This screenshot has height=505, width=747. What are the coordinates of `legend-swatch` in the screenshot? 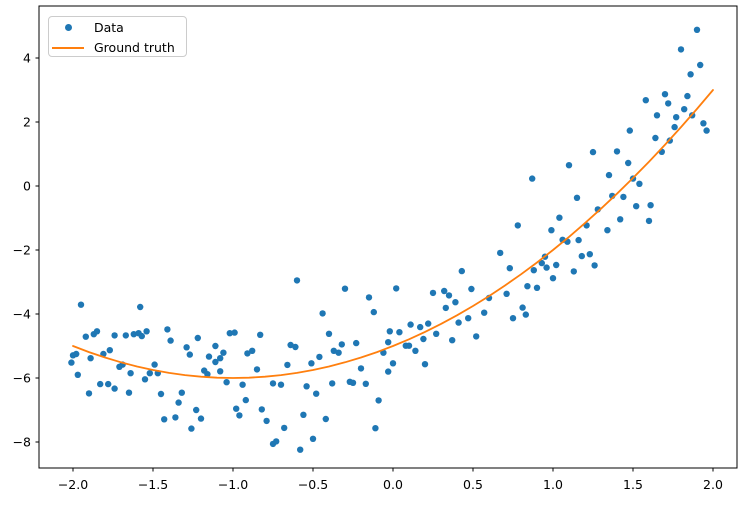 It's located at (68, 47).